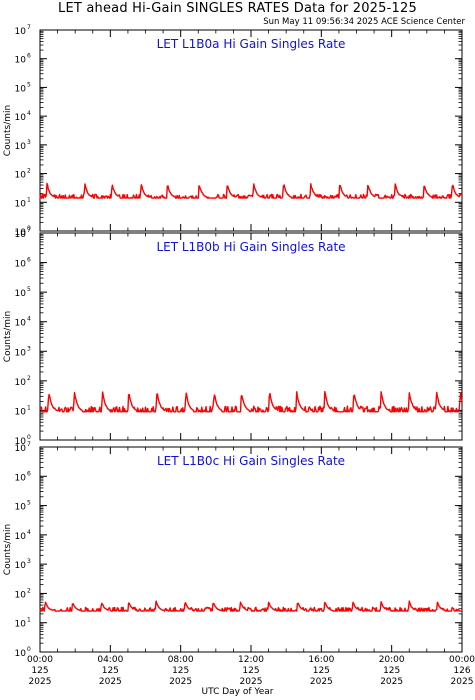  Describe the element at coordinates (392, 660) in the screenshot. I see `x-tick-time: 20:00` at that location.